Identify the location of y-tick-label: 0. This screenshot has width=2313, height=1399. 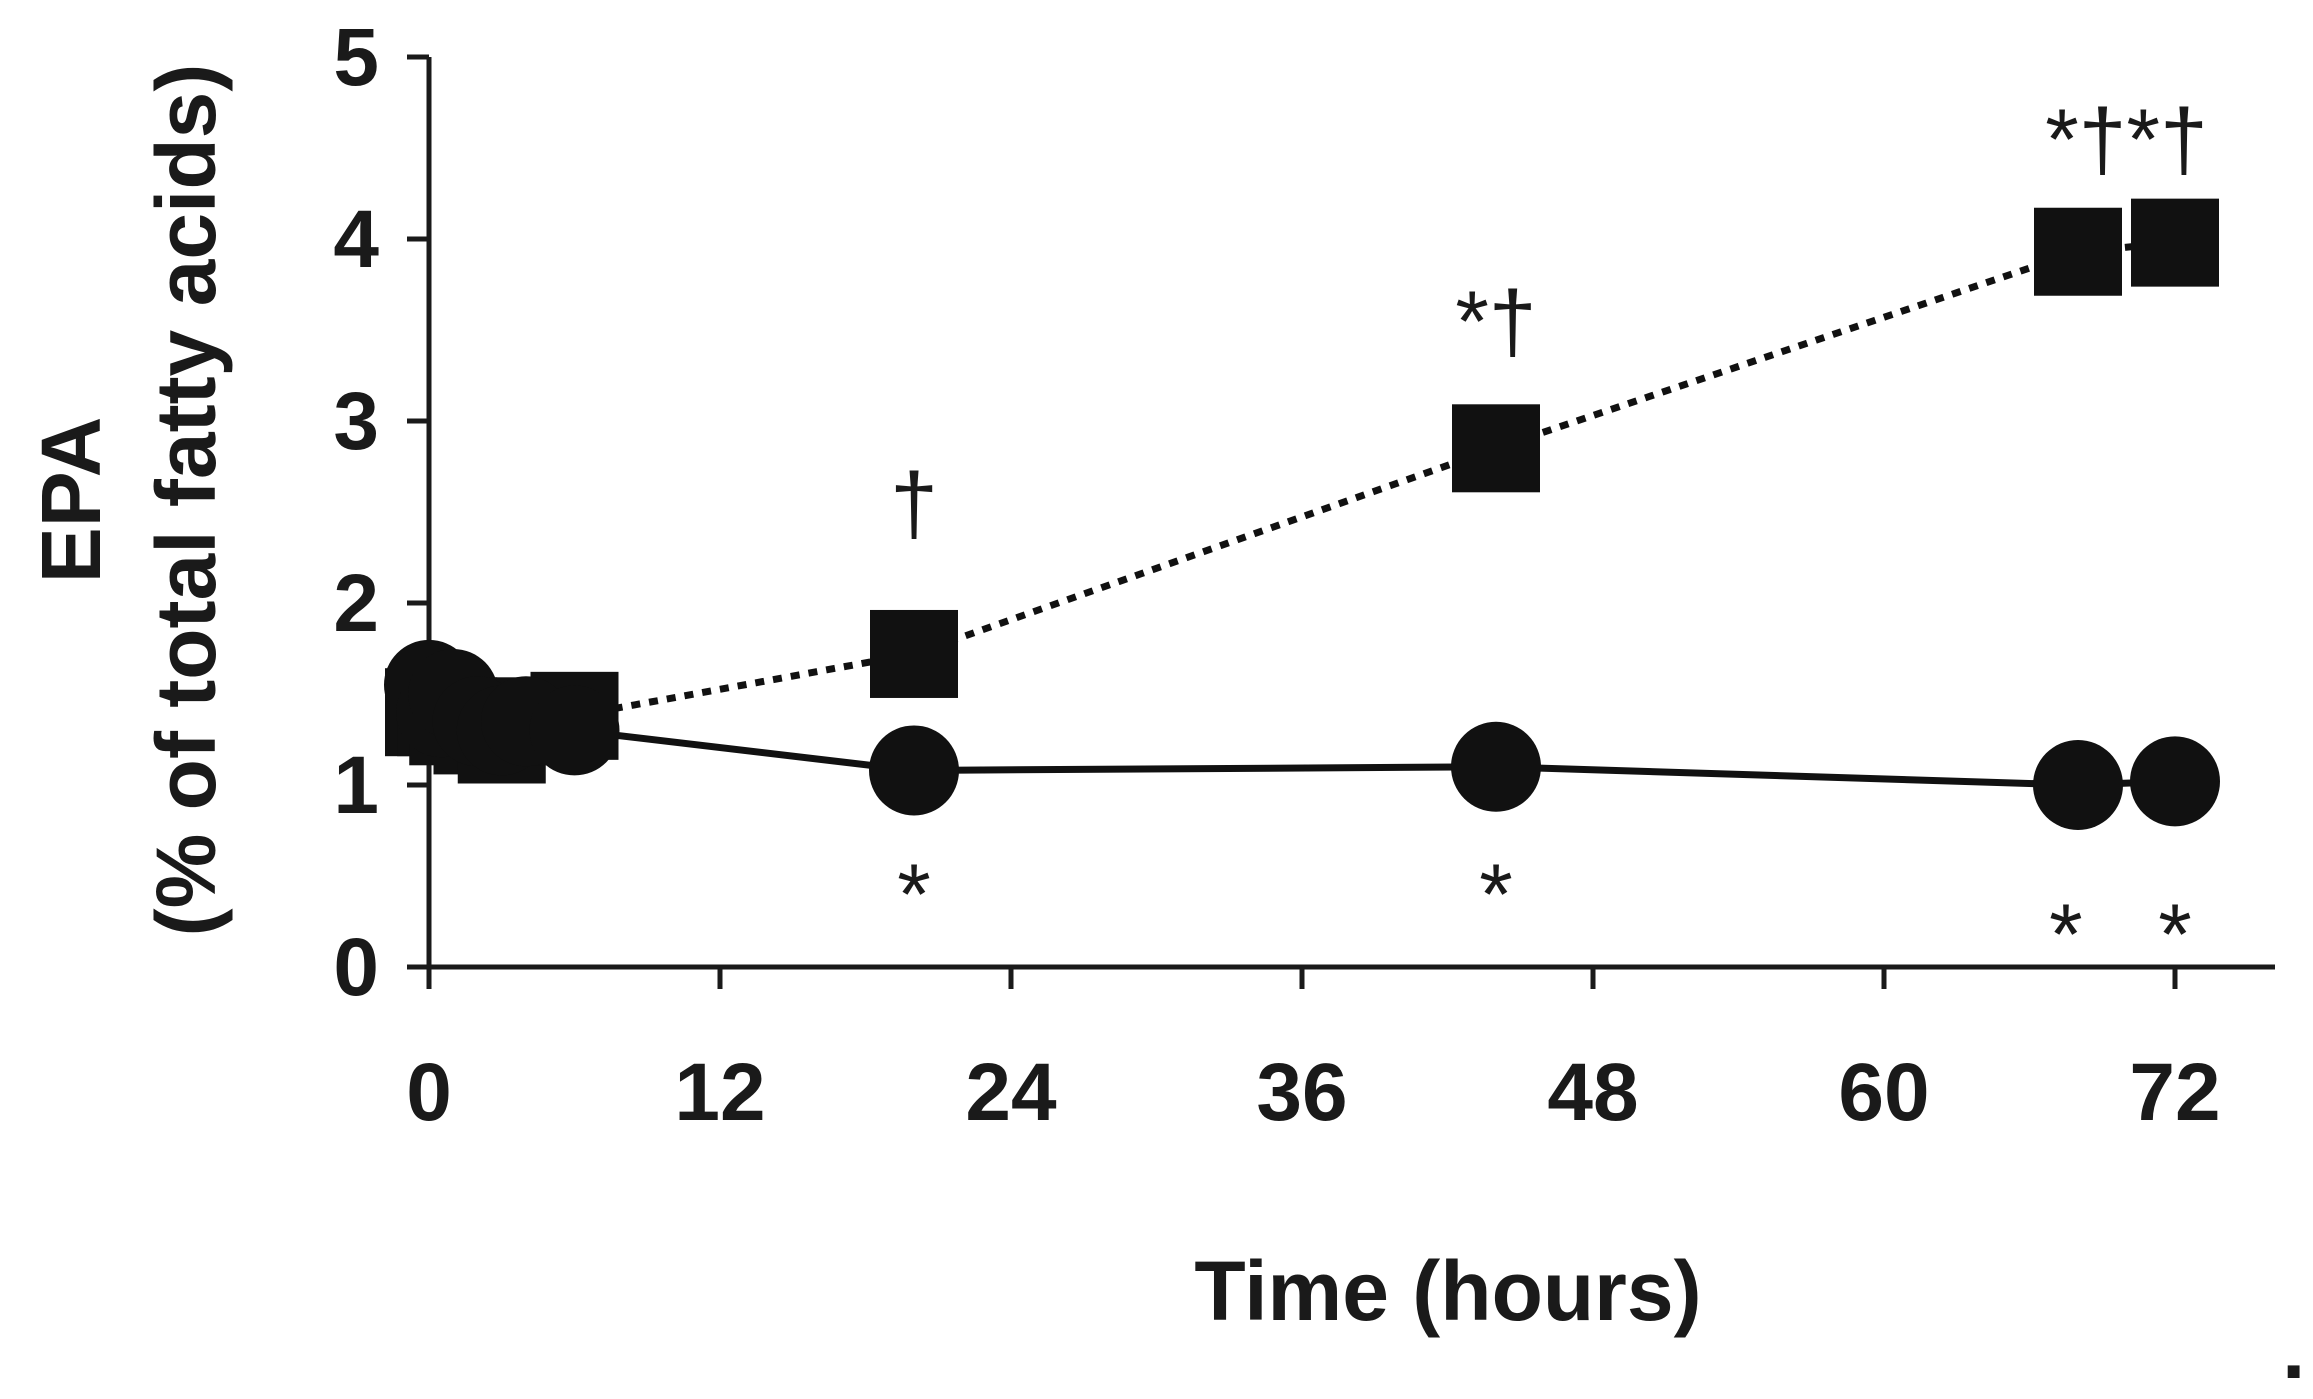
(356, 967).